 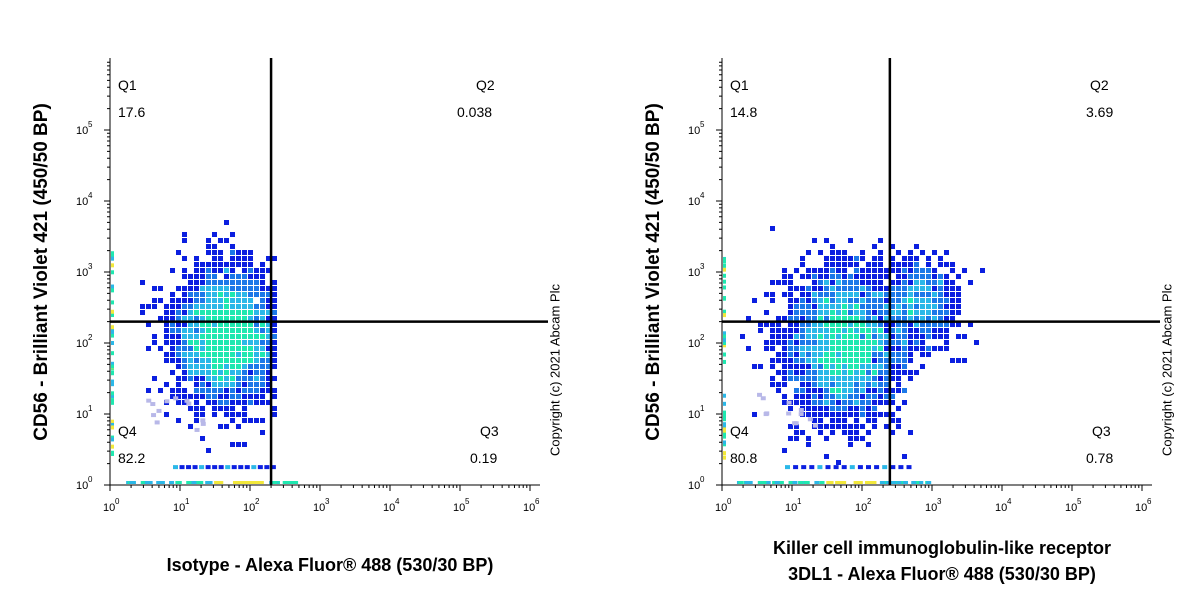 I want to click on y-tick-label: 101, so click(x=84, y=412).